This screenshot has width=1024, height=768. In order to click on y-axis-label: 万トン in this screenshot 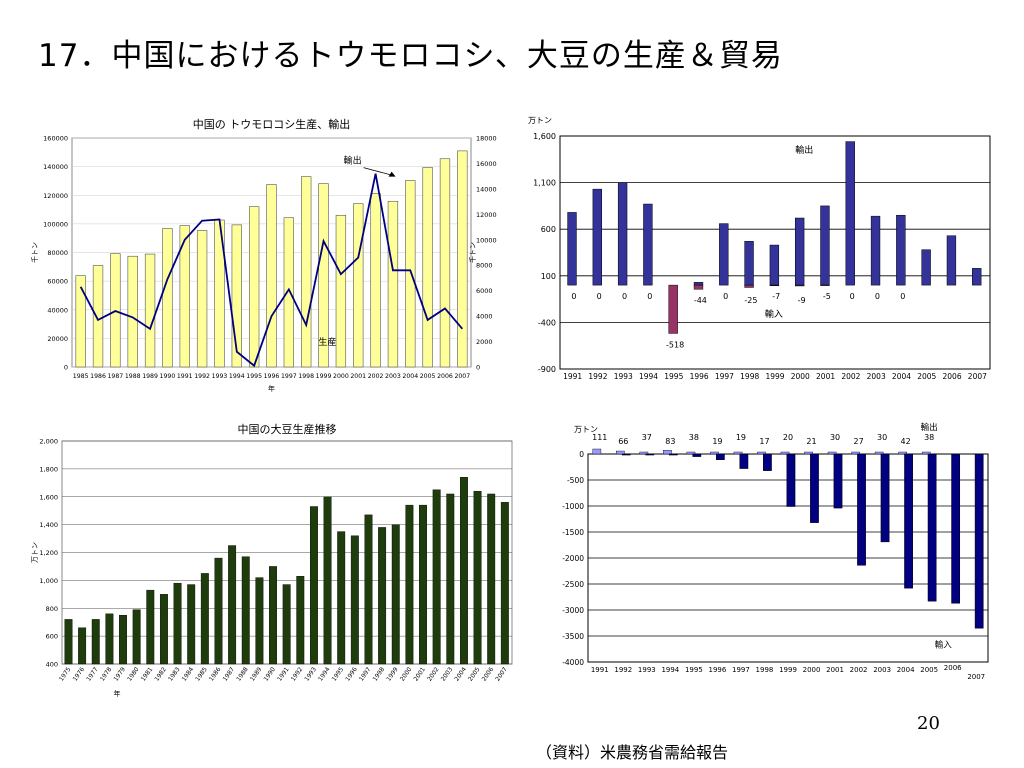, I will do `click(35, 552)`.